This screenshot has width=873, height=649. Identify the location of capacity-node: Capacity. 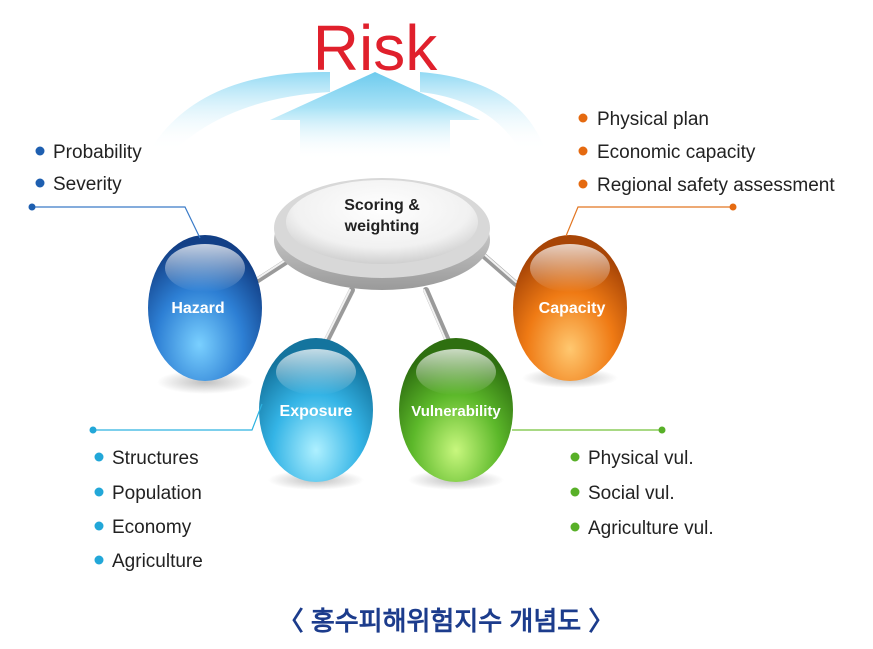
(570, 311).